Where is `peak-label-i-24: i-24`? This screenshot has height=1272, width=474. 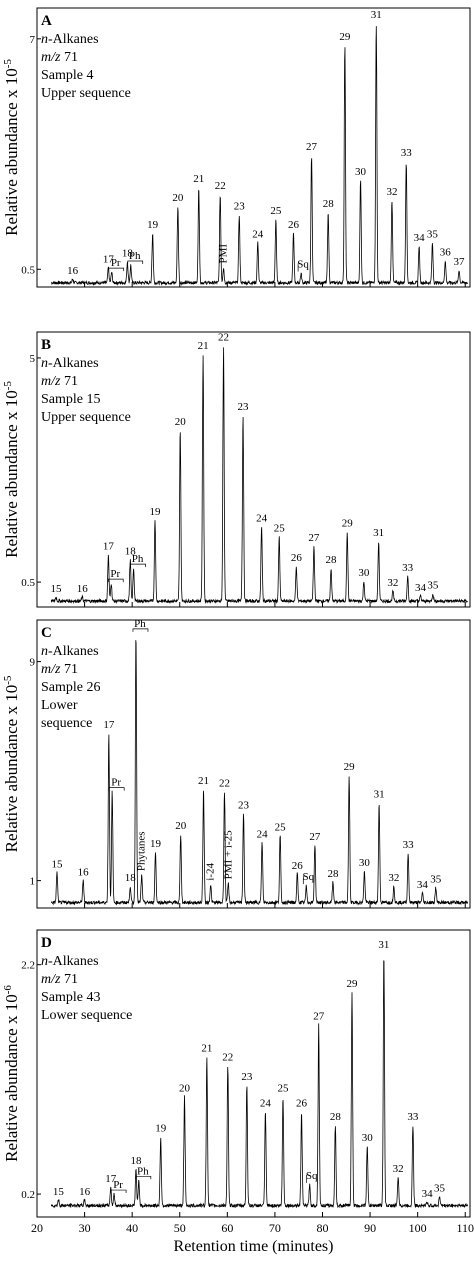
peak-label-i-24: i-24 is located at coordinates (211, 872).